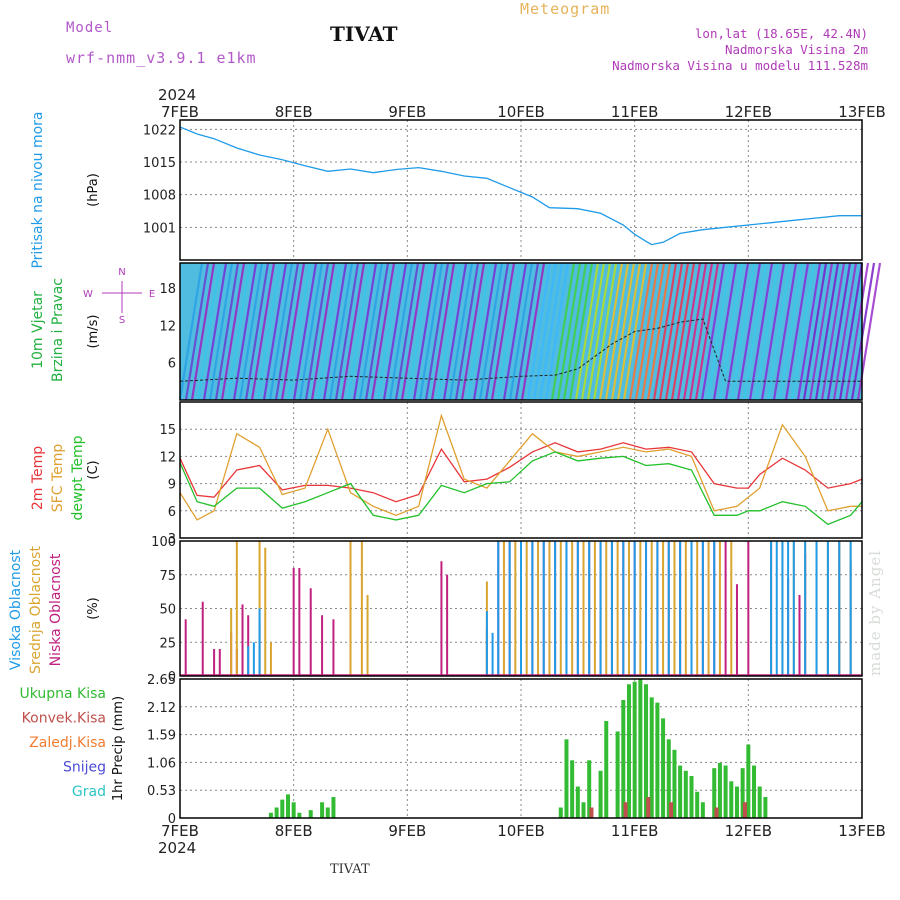 Image resolution: width=900 pixels, height=900 pixels. Describe the element at coordinates (159, 196) in the screenshot. I see `y-tick-label: 1008` at that location.